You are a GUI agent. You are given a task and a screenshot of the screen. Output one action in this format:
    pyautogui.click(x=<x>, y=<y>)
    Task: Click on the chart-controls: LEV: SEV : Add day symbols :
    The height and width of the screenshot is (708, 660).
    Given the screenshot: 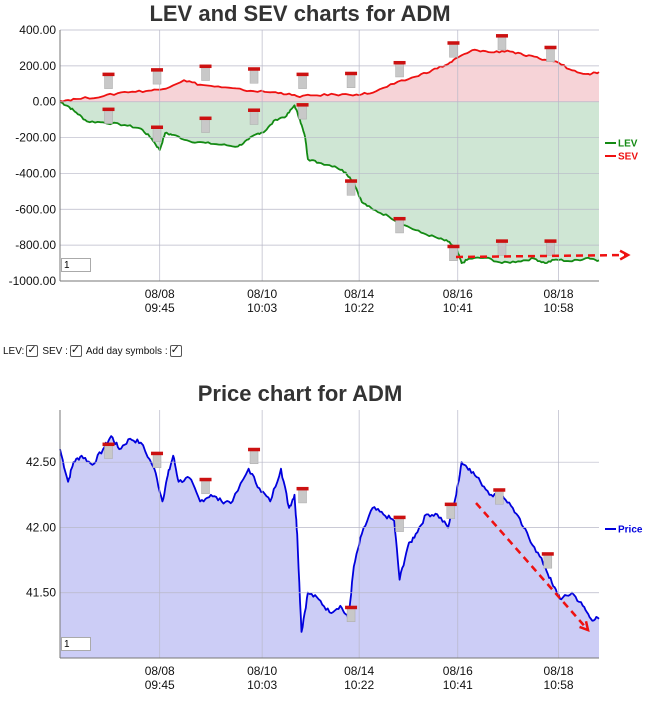 What is the action you would take?
    pyautogui.click(x=94, y=350)
    